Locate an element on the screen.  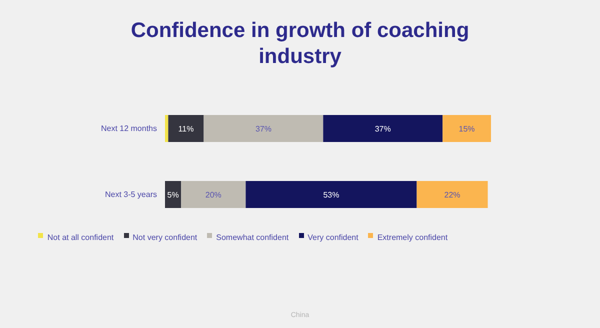
legend-label: Somewhat confident is located at coordinates (252, 237).